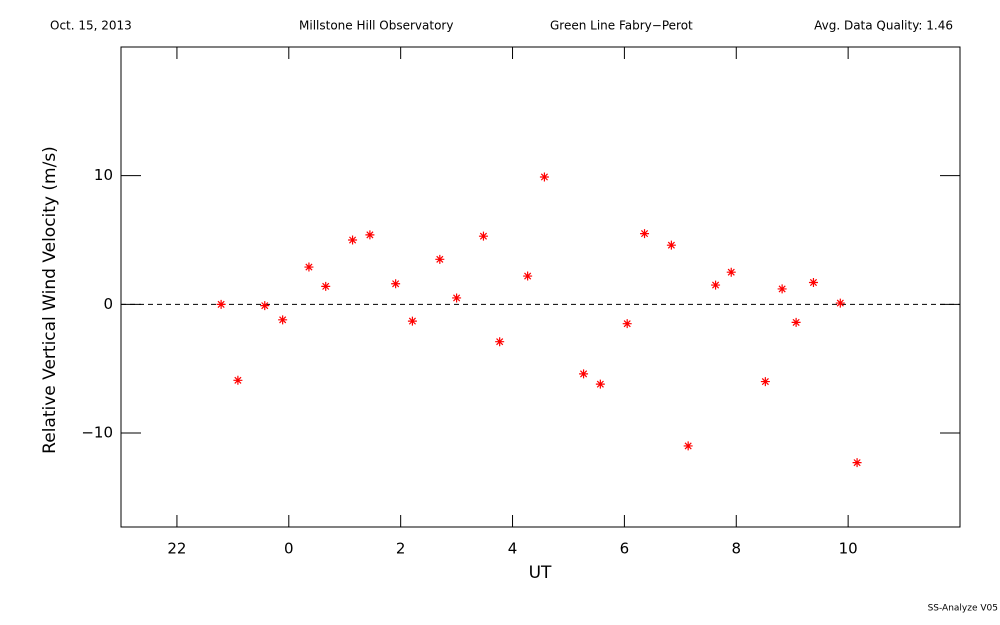  I want to click on instrument: Green Line Fabry−Perot, so click(621, 26).